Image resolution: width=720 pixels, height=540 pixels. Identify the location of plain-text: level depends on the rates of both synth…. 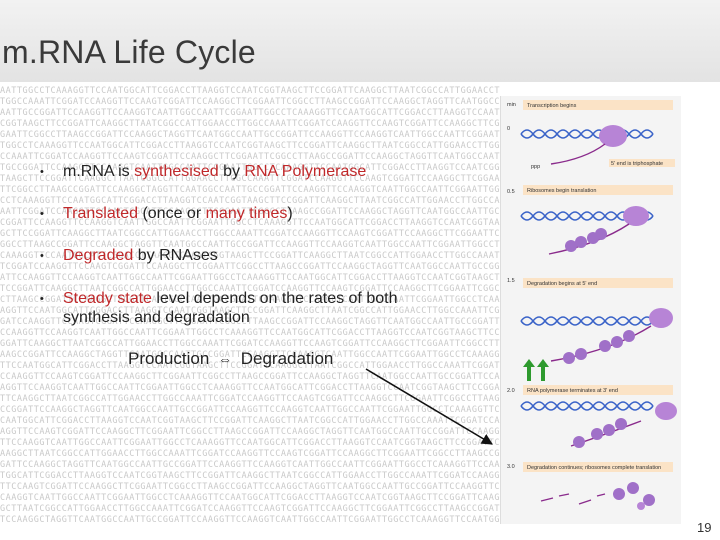
(230, 308).